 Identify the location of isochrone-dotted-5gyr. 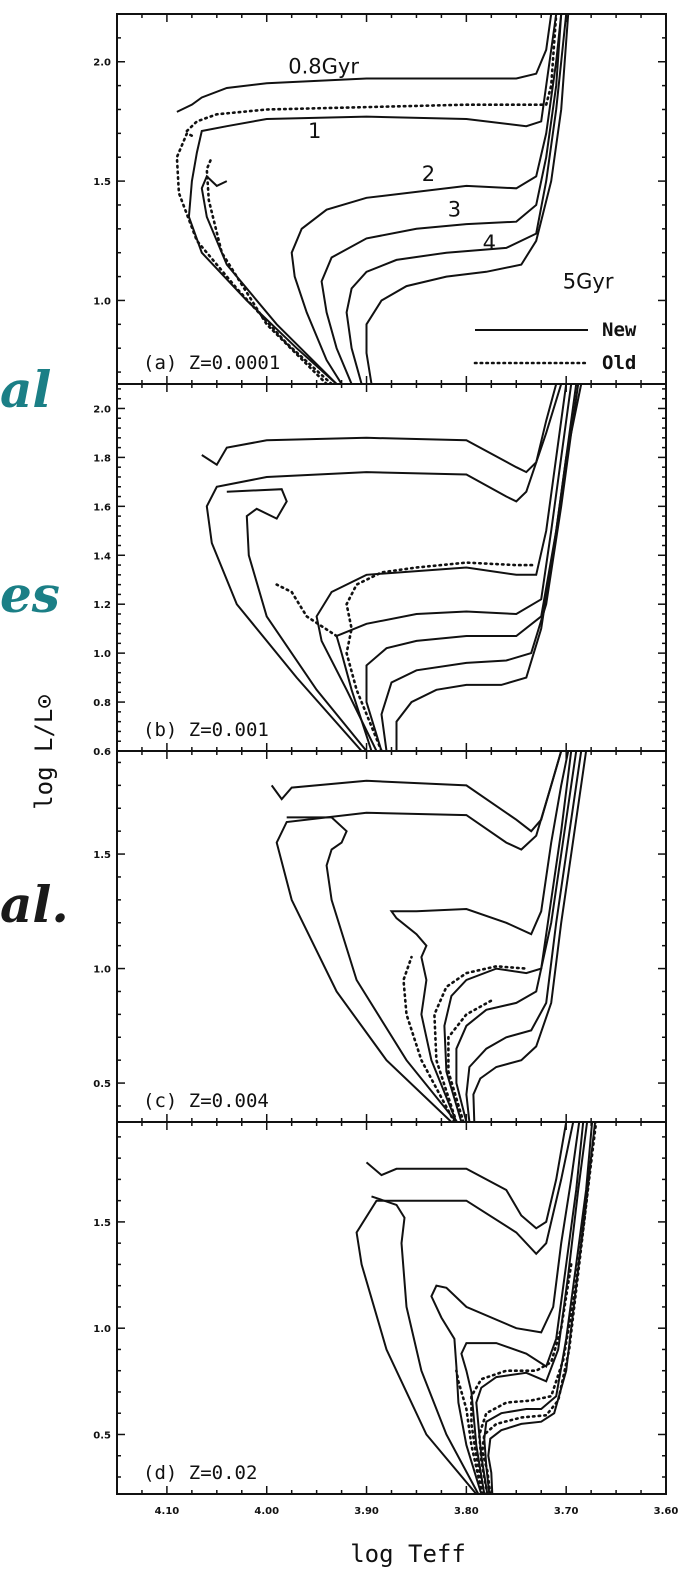
(539, 1308).